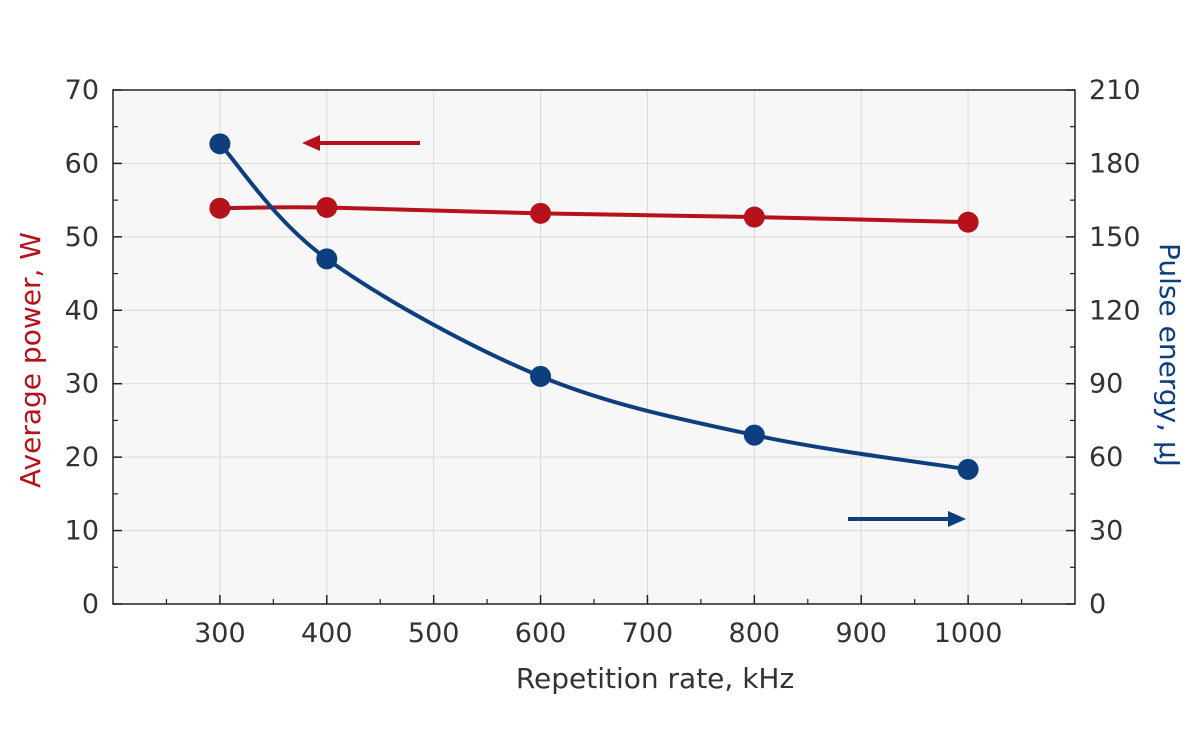 This screenshot has height=750, width=1200. I want to click on arrow-right-annotation, so click(907, 519).